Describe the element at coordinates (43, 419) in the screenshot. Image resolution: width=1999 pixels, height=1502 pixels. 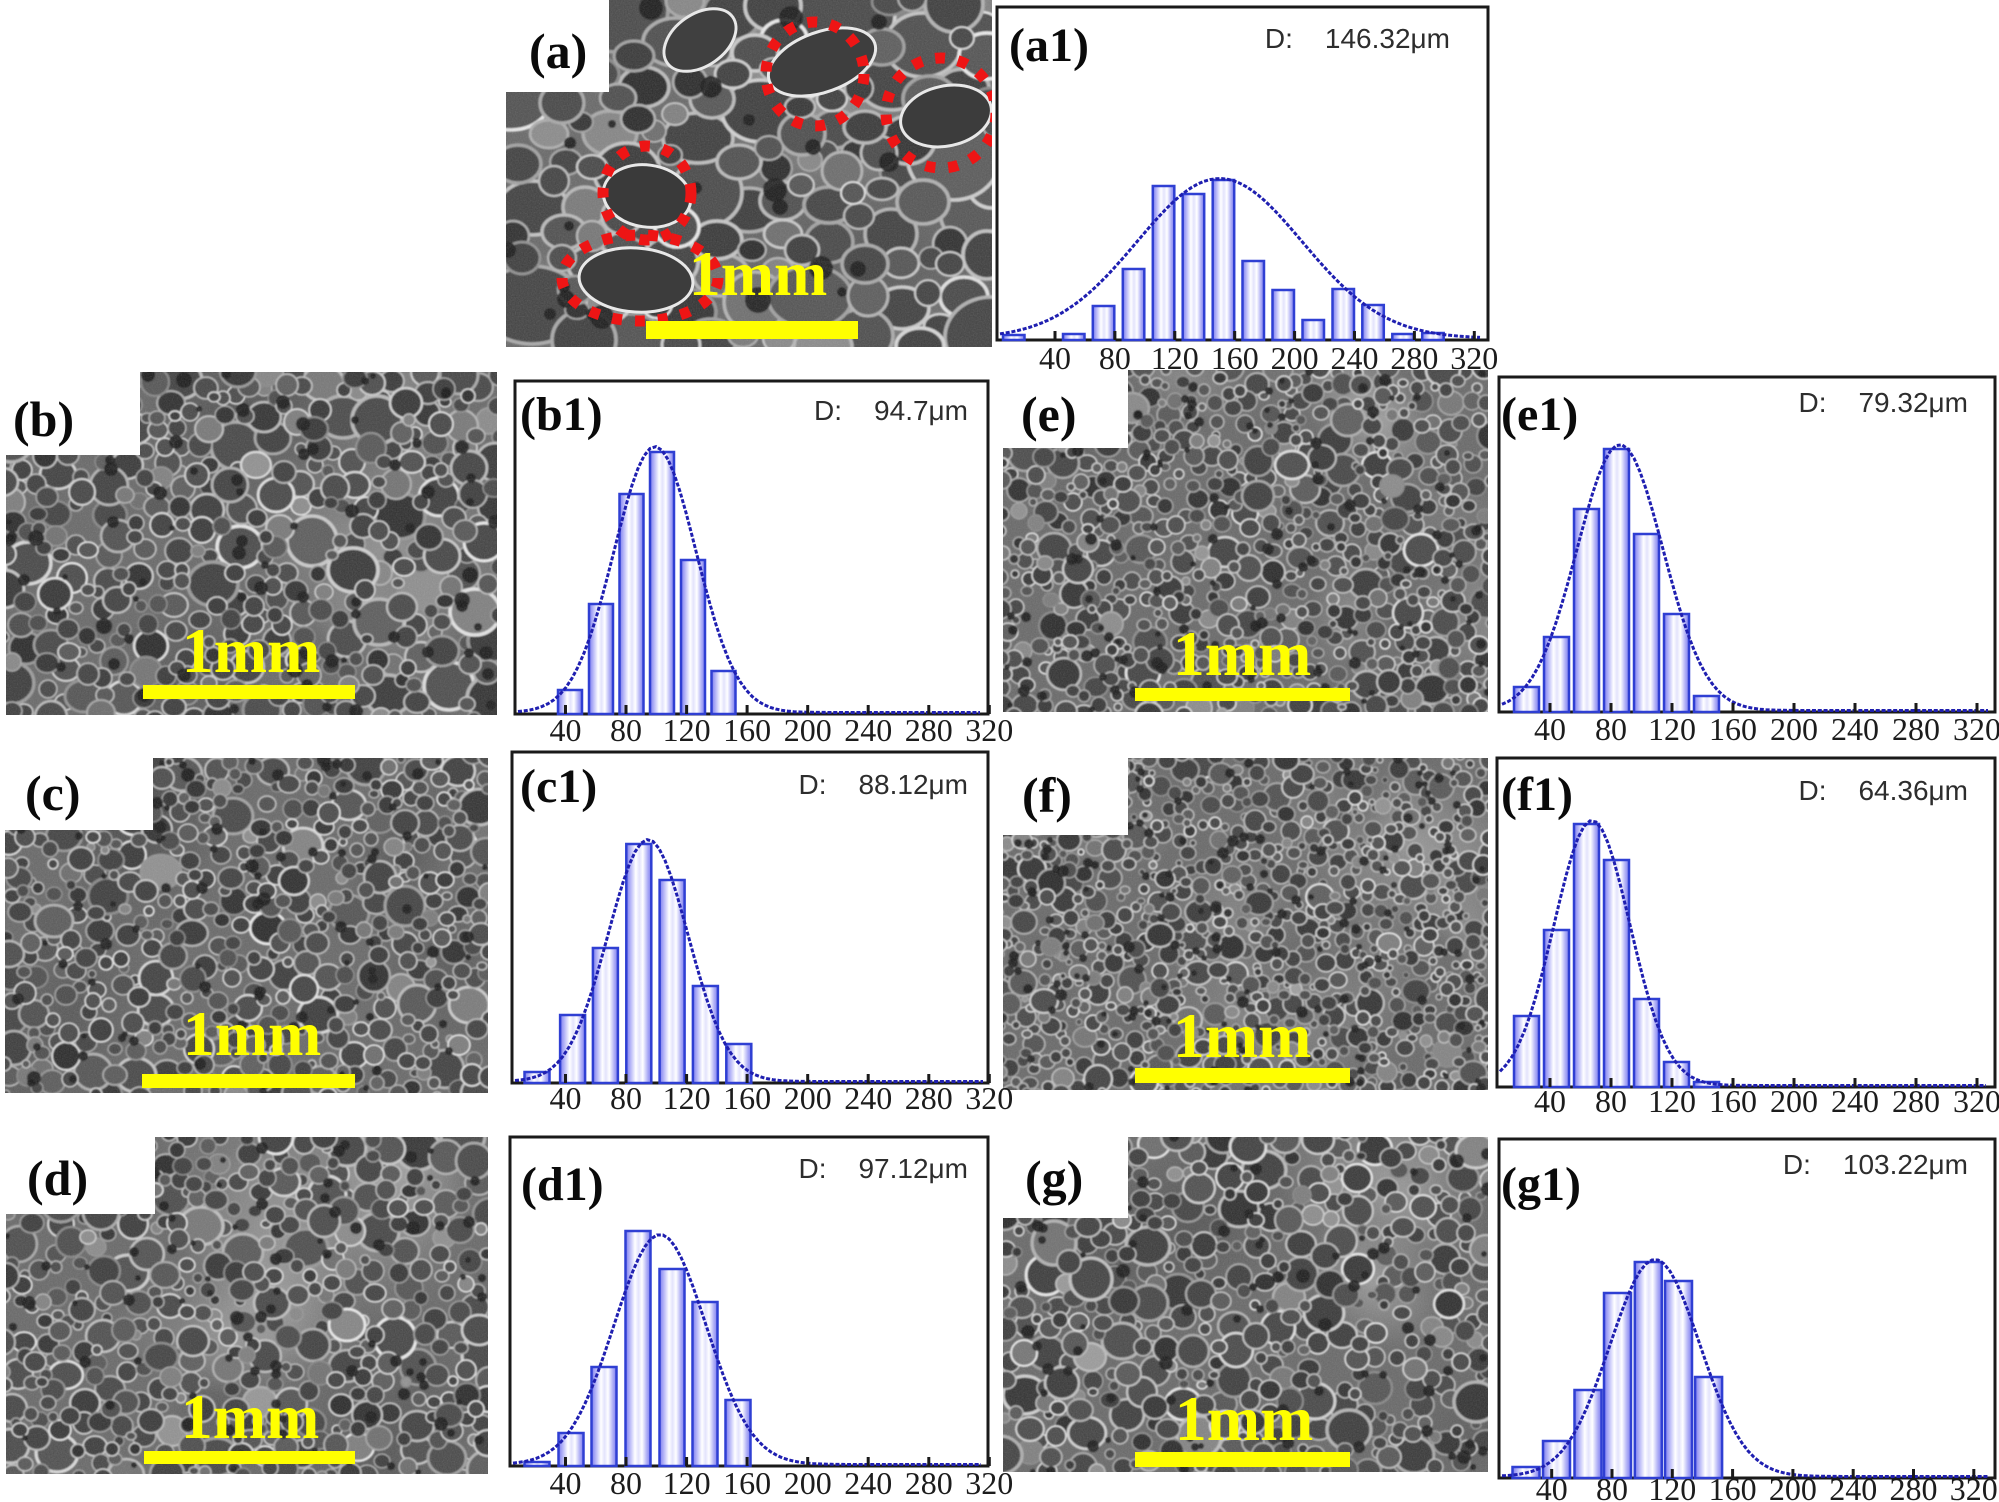
I see `svg-text: (b)` at that location.